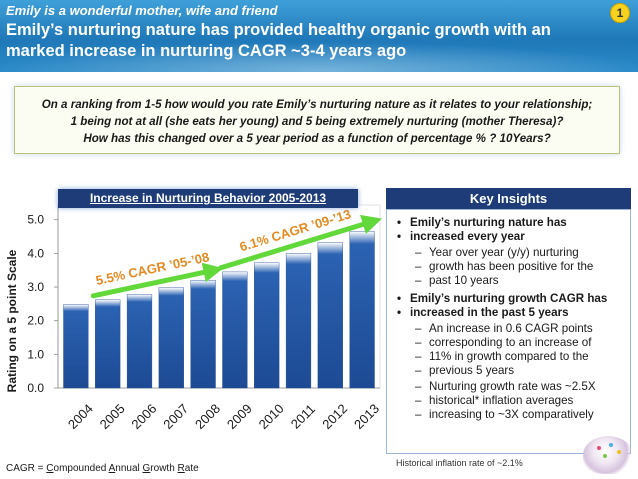 This screenshot has height=479, width=638. Describe the element at coordinates (139, 341) in the screenshot. I see `bar-2006` at that location.